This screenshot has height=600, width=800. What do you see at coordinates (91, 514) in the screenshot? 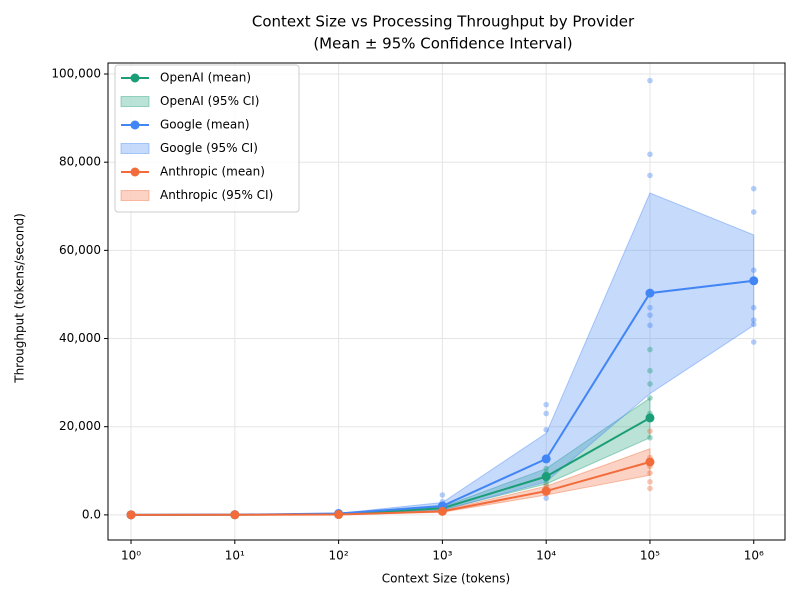
I see `y-tick-label: 0.0` at bounding box center [91, 514].